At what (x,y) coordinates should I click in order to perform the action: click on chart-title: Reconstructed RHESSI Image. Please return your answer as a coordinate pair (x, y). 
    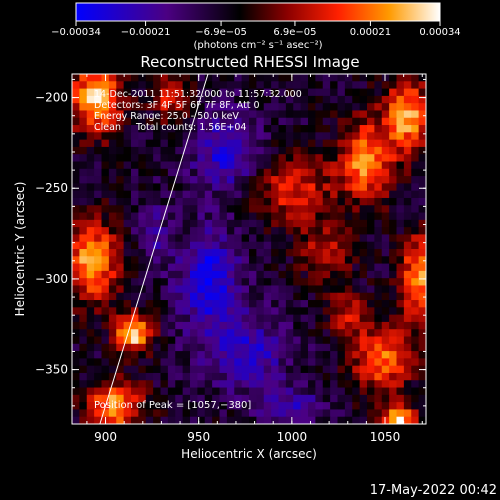
    Looking at the image, I should click on (249, 62).